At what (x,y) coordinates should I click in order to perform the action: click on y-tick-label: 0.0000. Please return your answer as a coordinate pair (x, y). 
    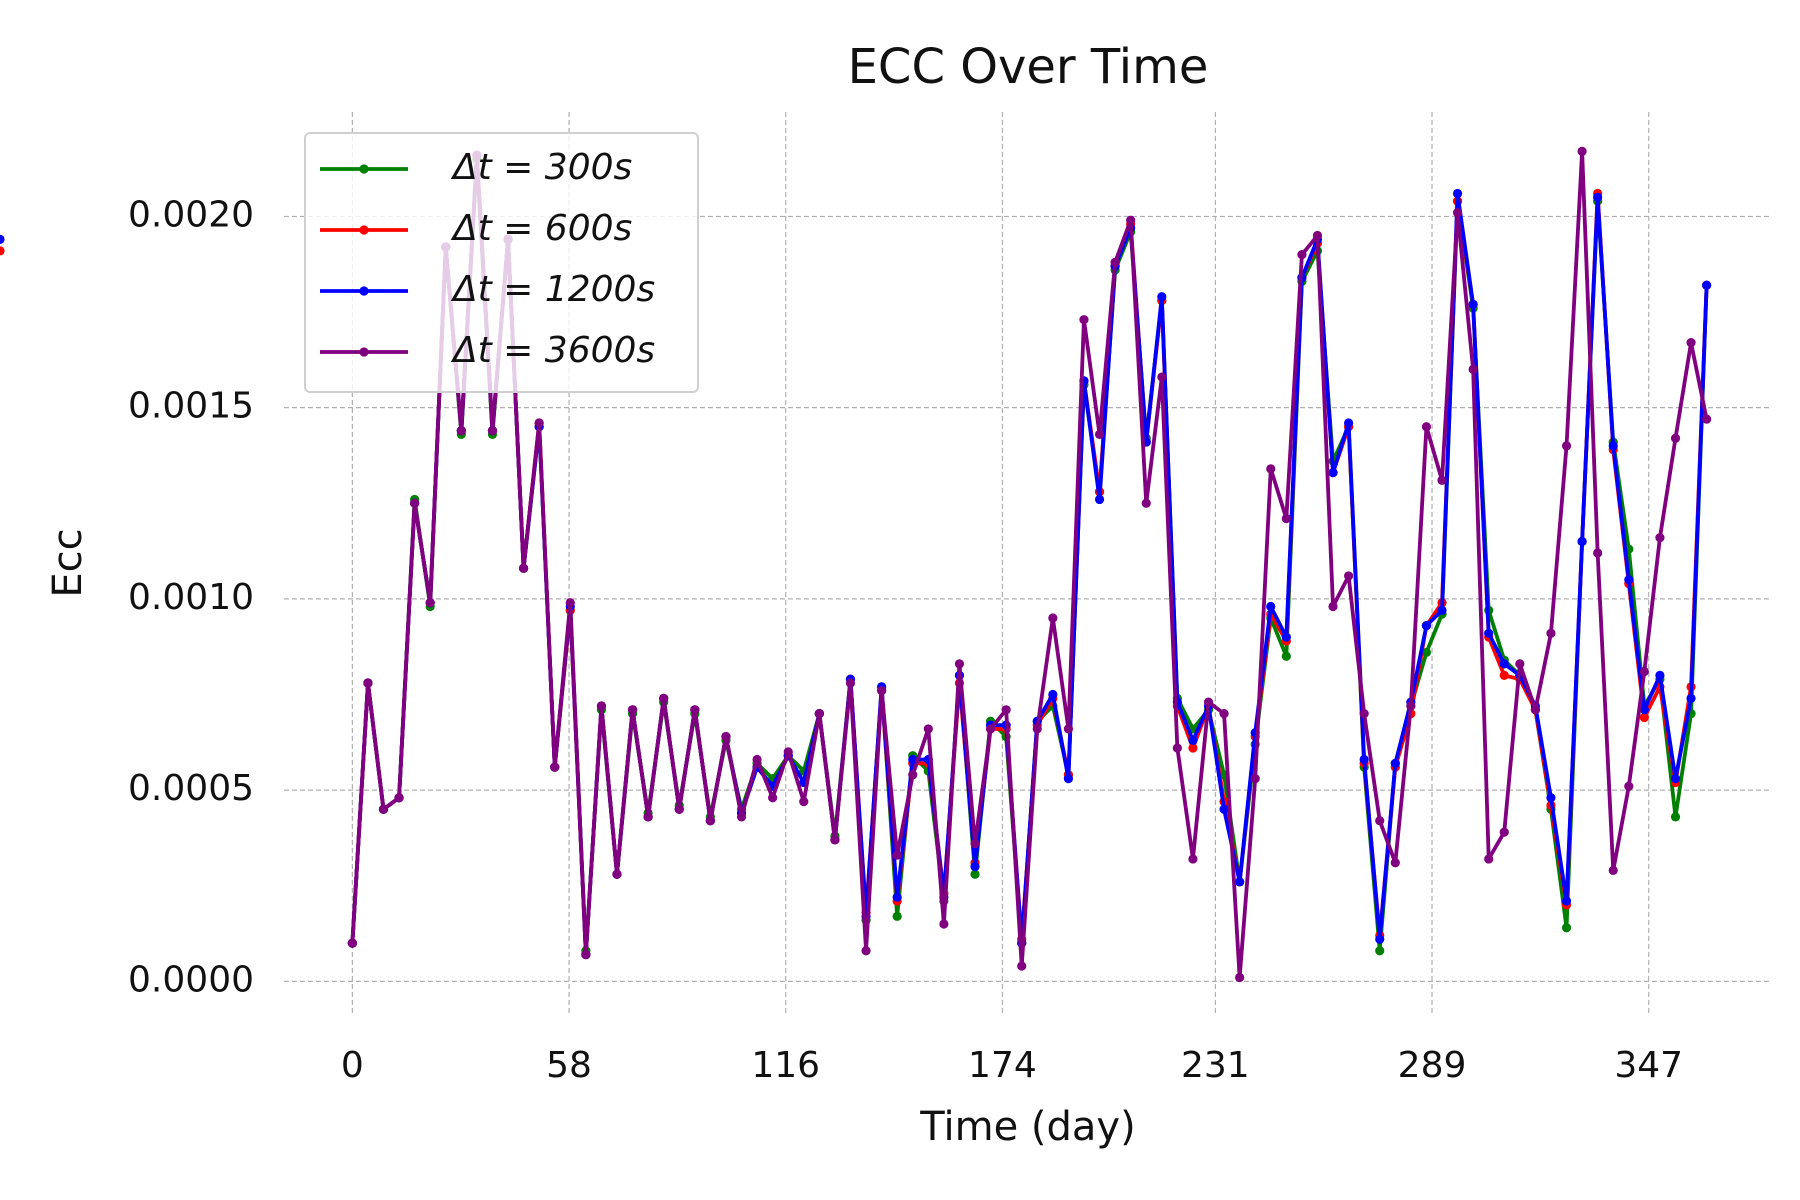
    Looking at the image, I should click on (191, 979).